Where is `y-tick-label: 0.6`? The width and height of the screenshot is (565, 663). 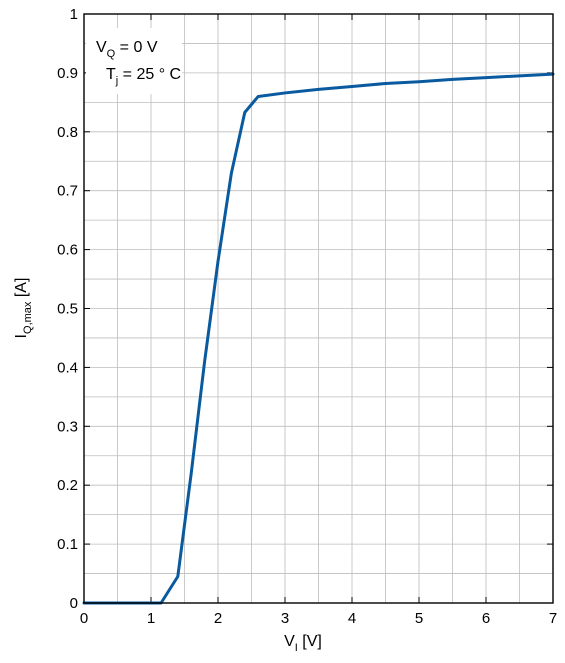
y-tick-label: 0.6 is located at coordinates (67, 250).